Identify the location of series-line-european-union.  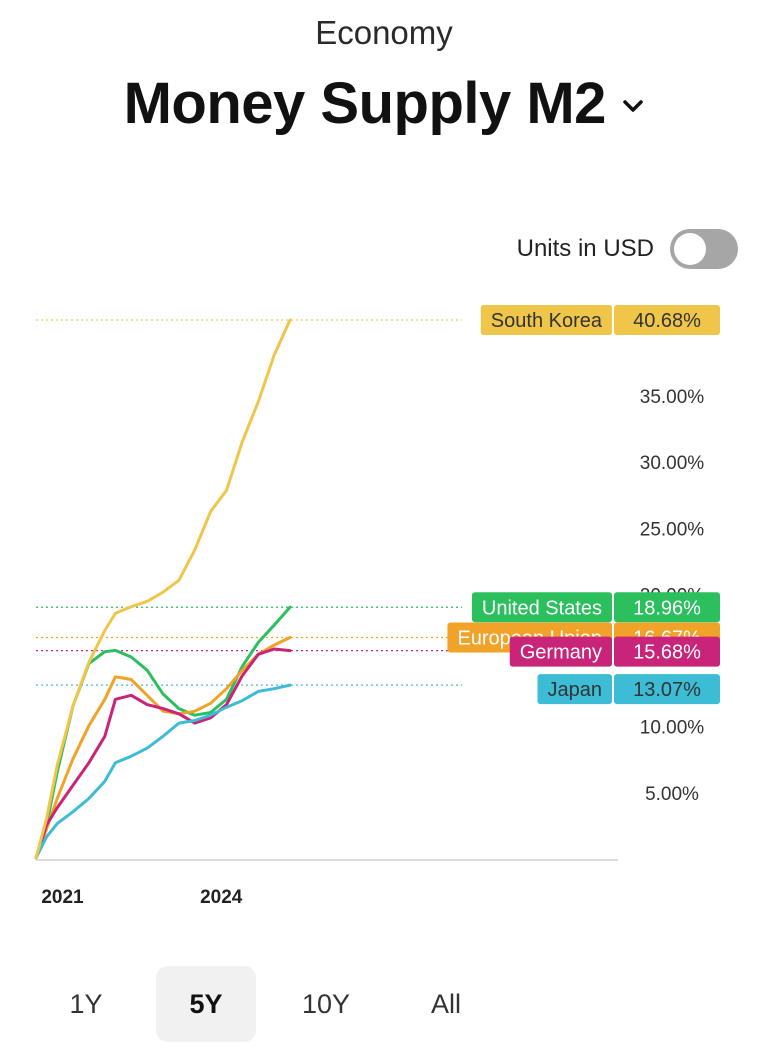
(163, 748).